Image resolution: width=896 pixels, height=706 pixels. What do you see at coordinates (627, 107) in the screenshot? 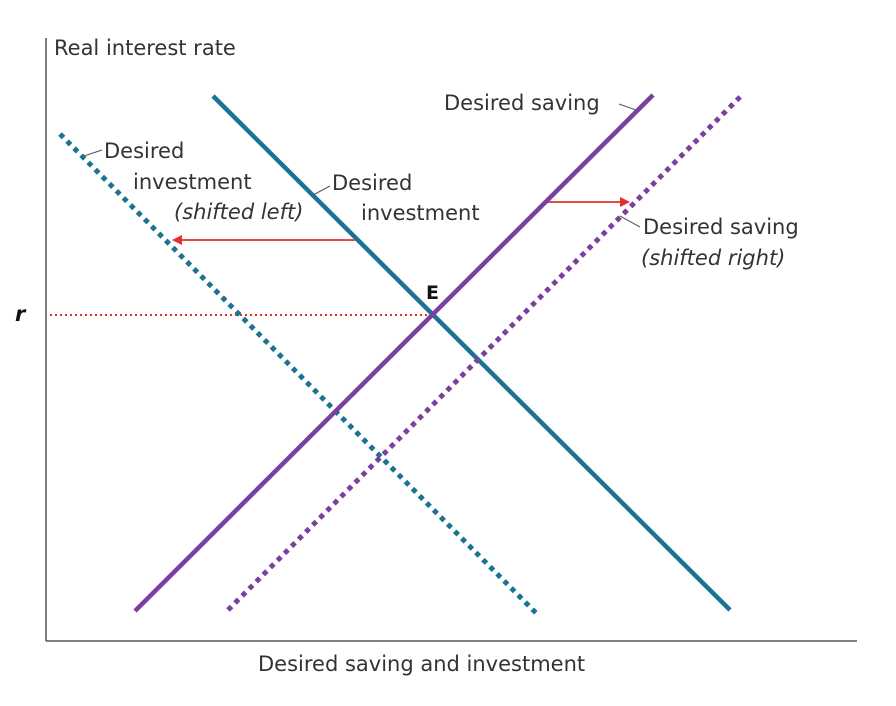
I see `leader-saving` at bounding box center [627, 107].